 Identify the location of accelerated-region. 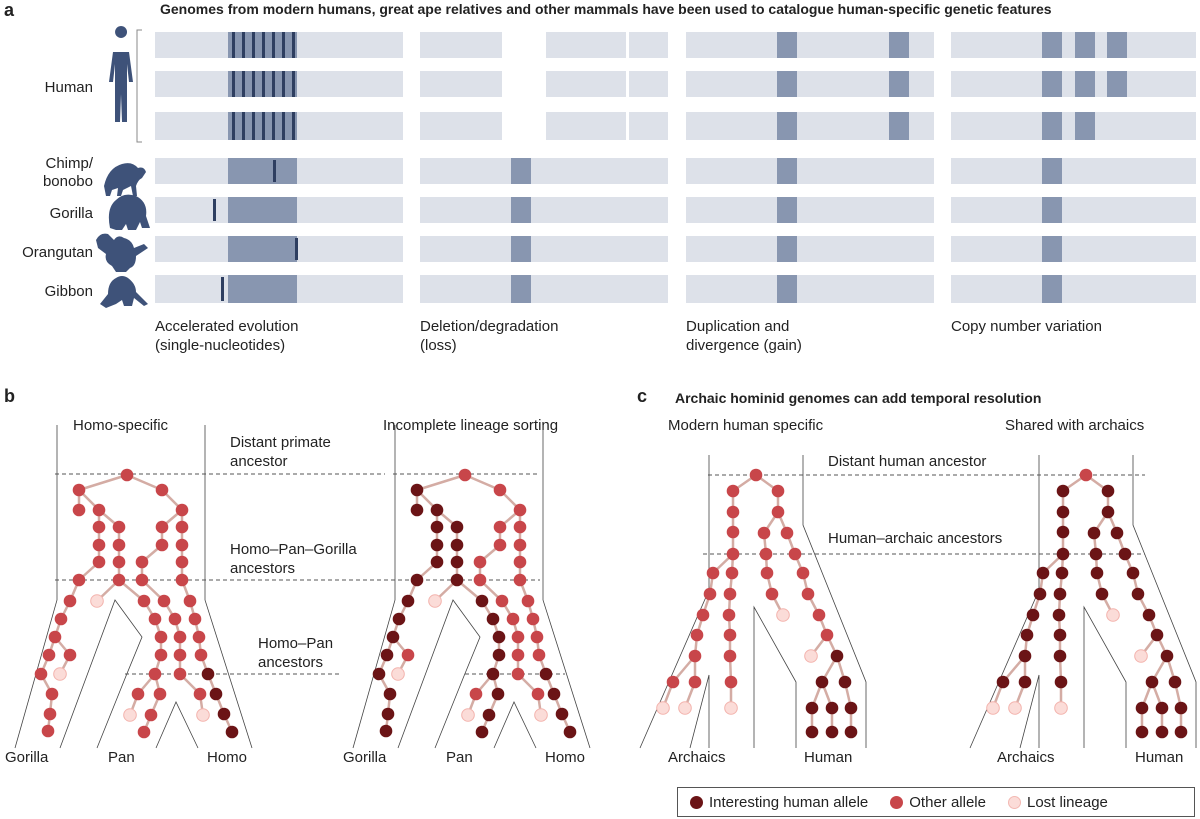
(262, 210).